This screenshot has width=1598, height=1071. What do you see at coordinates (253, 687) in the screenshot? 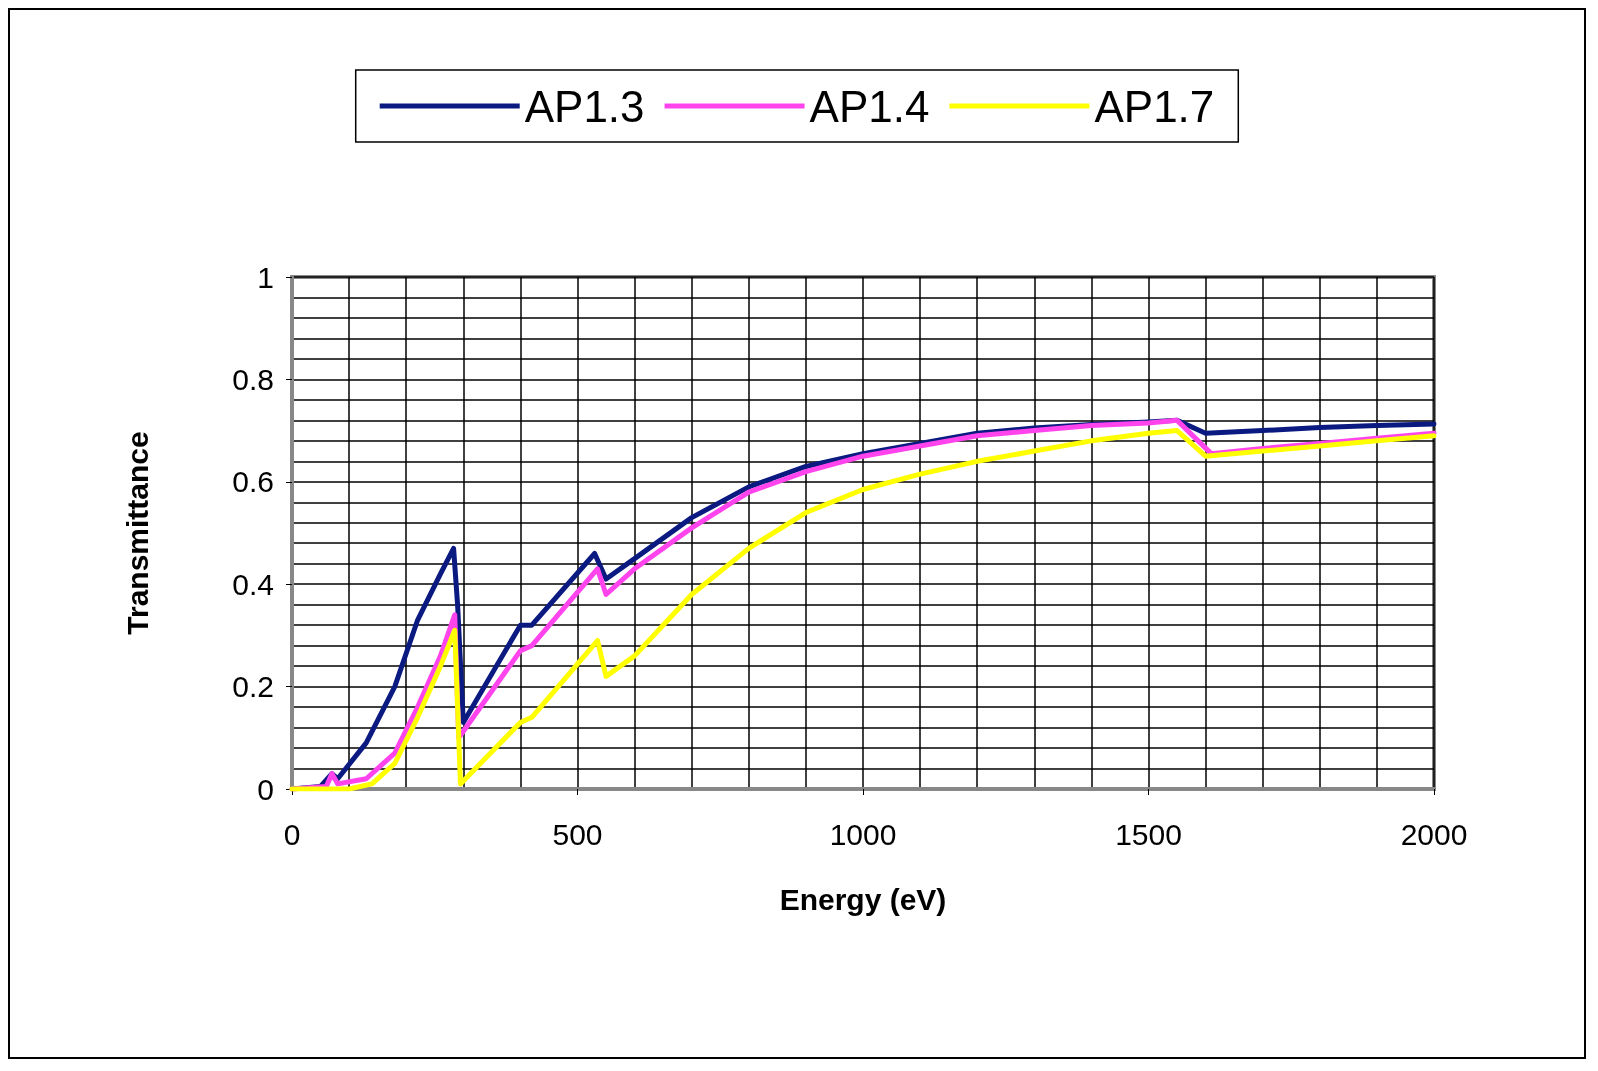
I see `y-tick-label: 0.2` at bounding box center [253, 687].